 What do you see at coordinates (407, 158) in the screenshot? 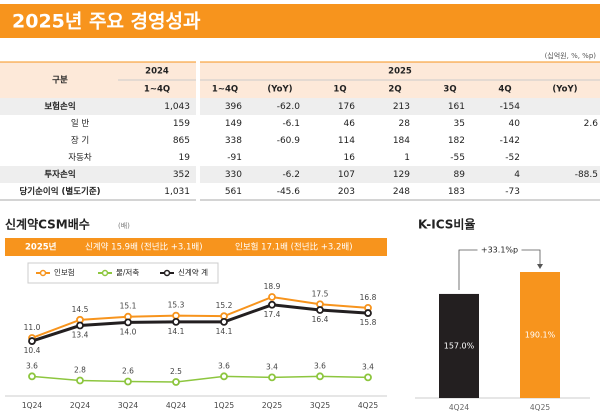
I see `cell: 1` at bounding box center [407, 158].